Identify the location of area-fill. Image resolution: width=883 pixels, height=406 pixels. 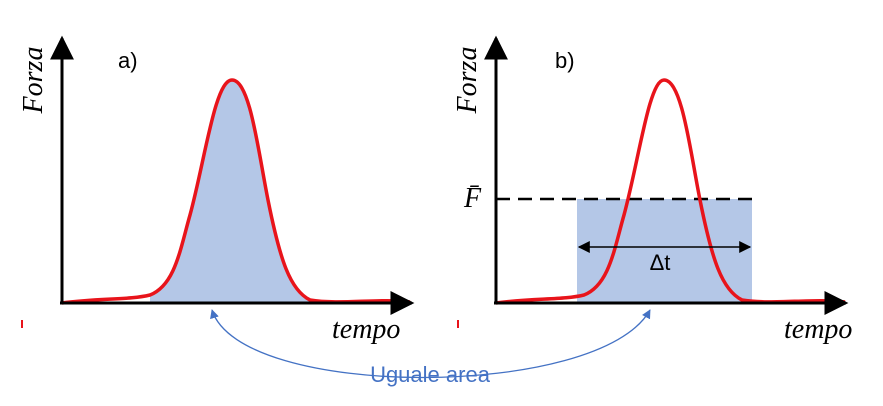
(230, 191).